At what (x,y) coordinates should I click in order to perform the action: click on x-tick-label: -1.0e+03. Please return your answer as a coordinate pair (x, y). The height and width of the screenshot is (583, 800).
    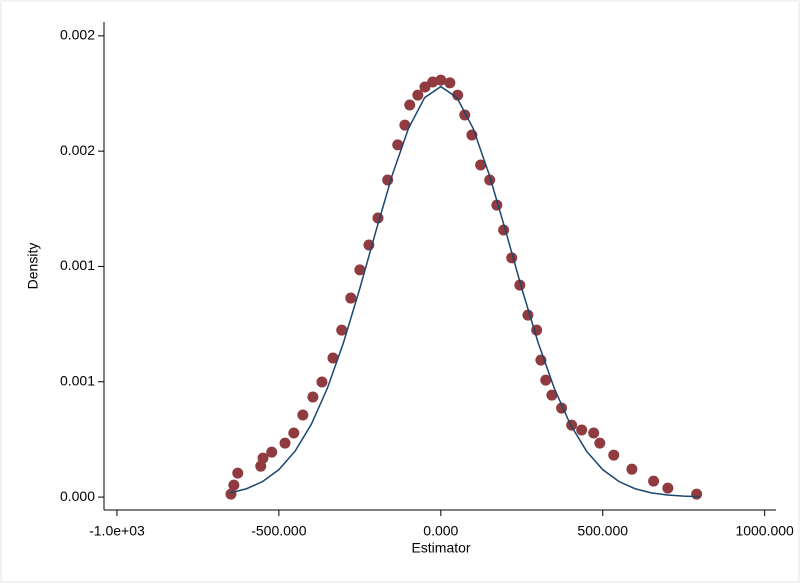
    Looking at the image, I should click on (117, 531).